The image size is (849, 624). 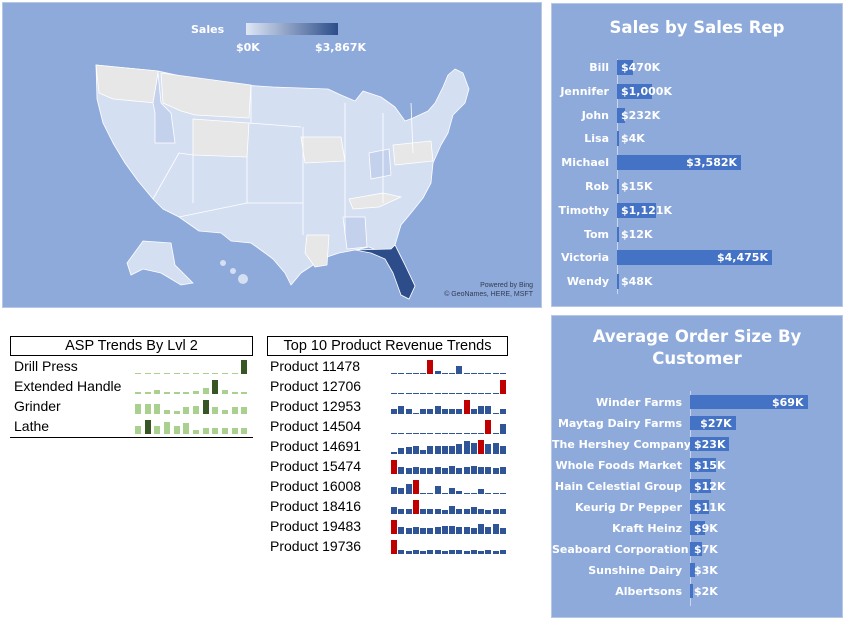 I want to click on rep-value: $3,582K, so click(x=712, y=163).